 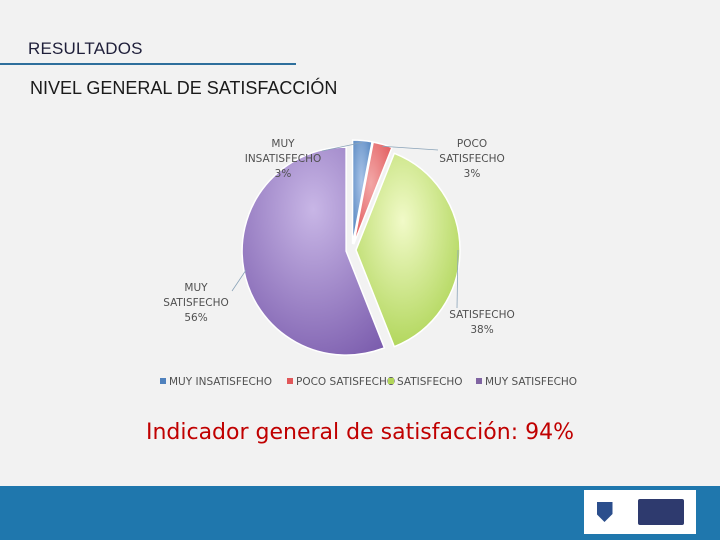 I want to click on legend-item-label: SATISFECHO, so click(x=430, y=382).